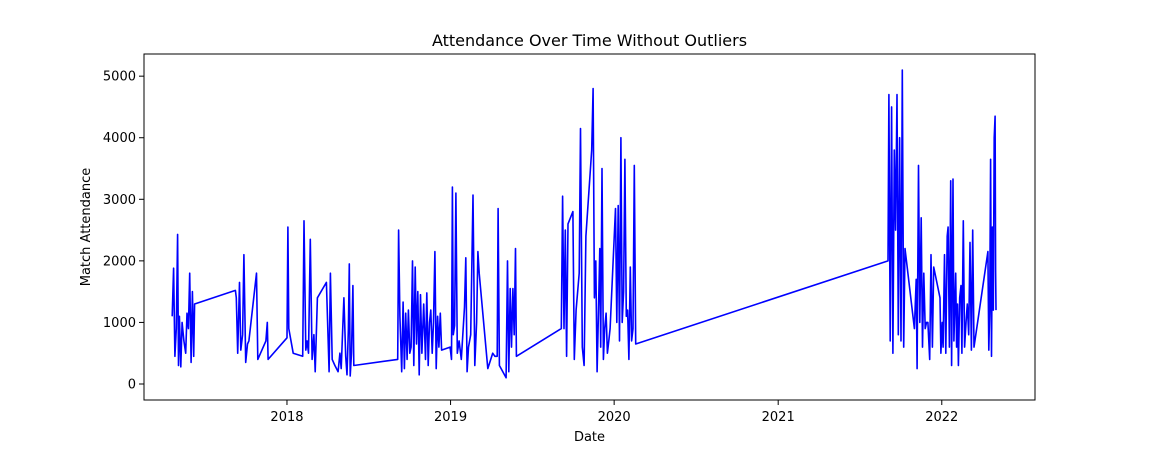  Describe the element at coordinates (123, 231) in the screenshot. I see `y-axis: 0 1000 2000 3000 4000 5000` at that location.